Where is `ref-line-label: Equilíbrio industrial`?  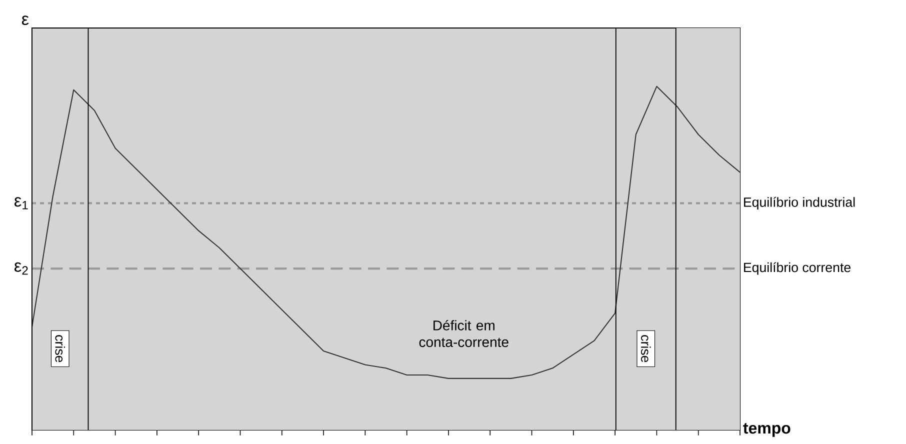
ref-line-label: Equilíbrio industrial is located at coordinates (799, 203).